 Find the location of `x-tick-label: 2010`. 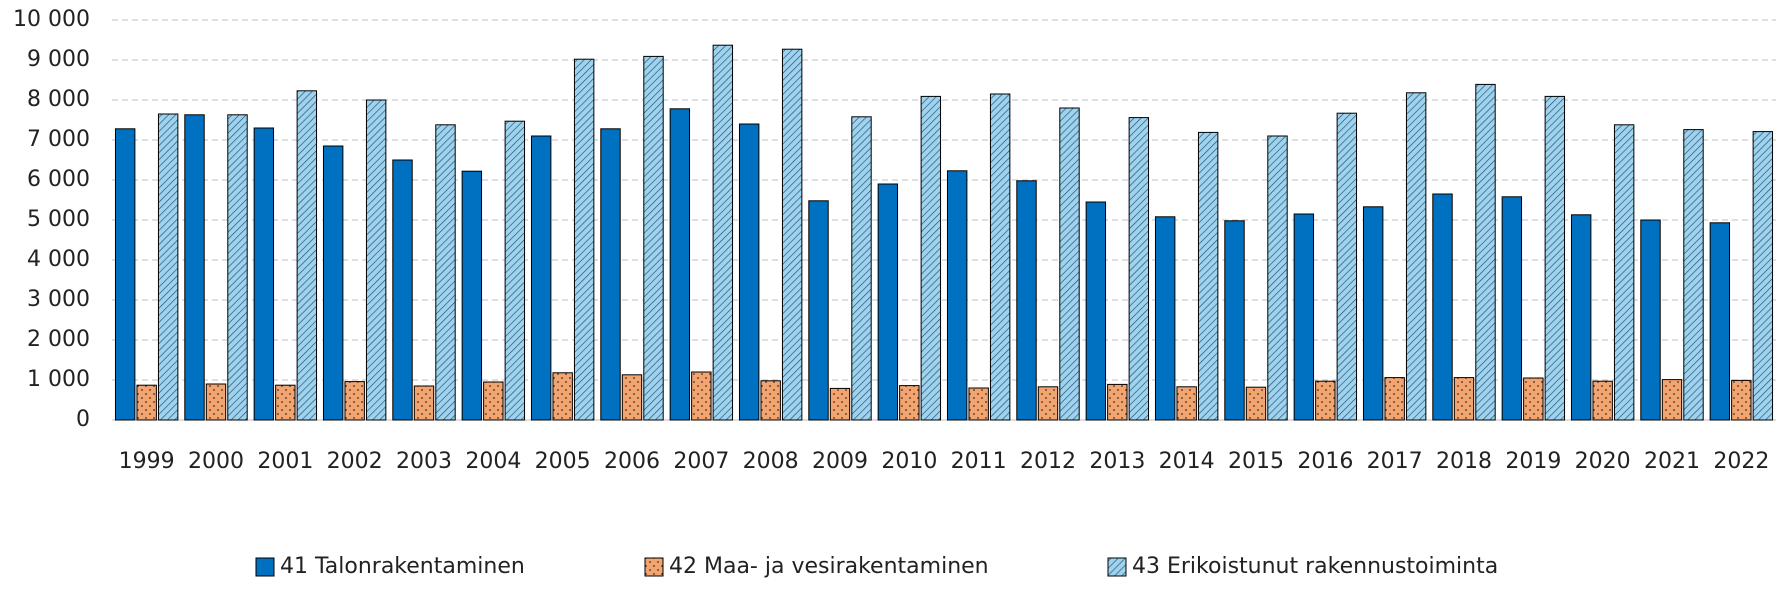

x-tick-label: 2010 is located at coordinates (909, 461).